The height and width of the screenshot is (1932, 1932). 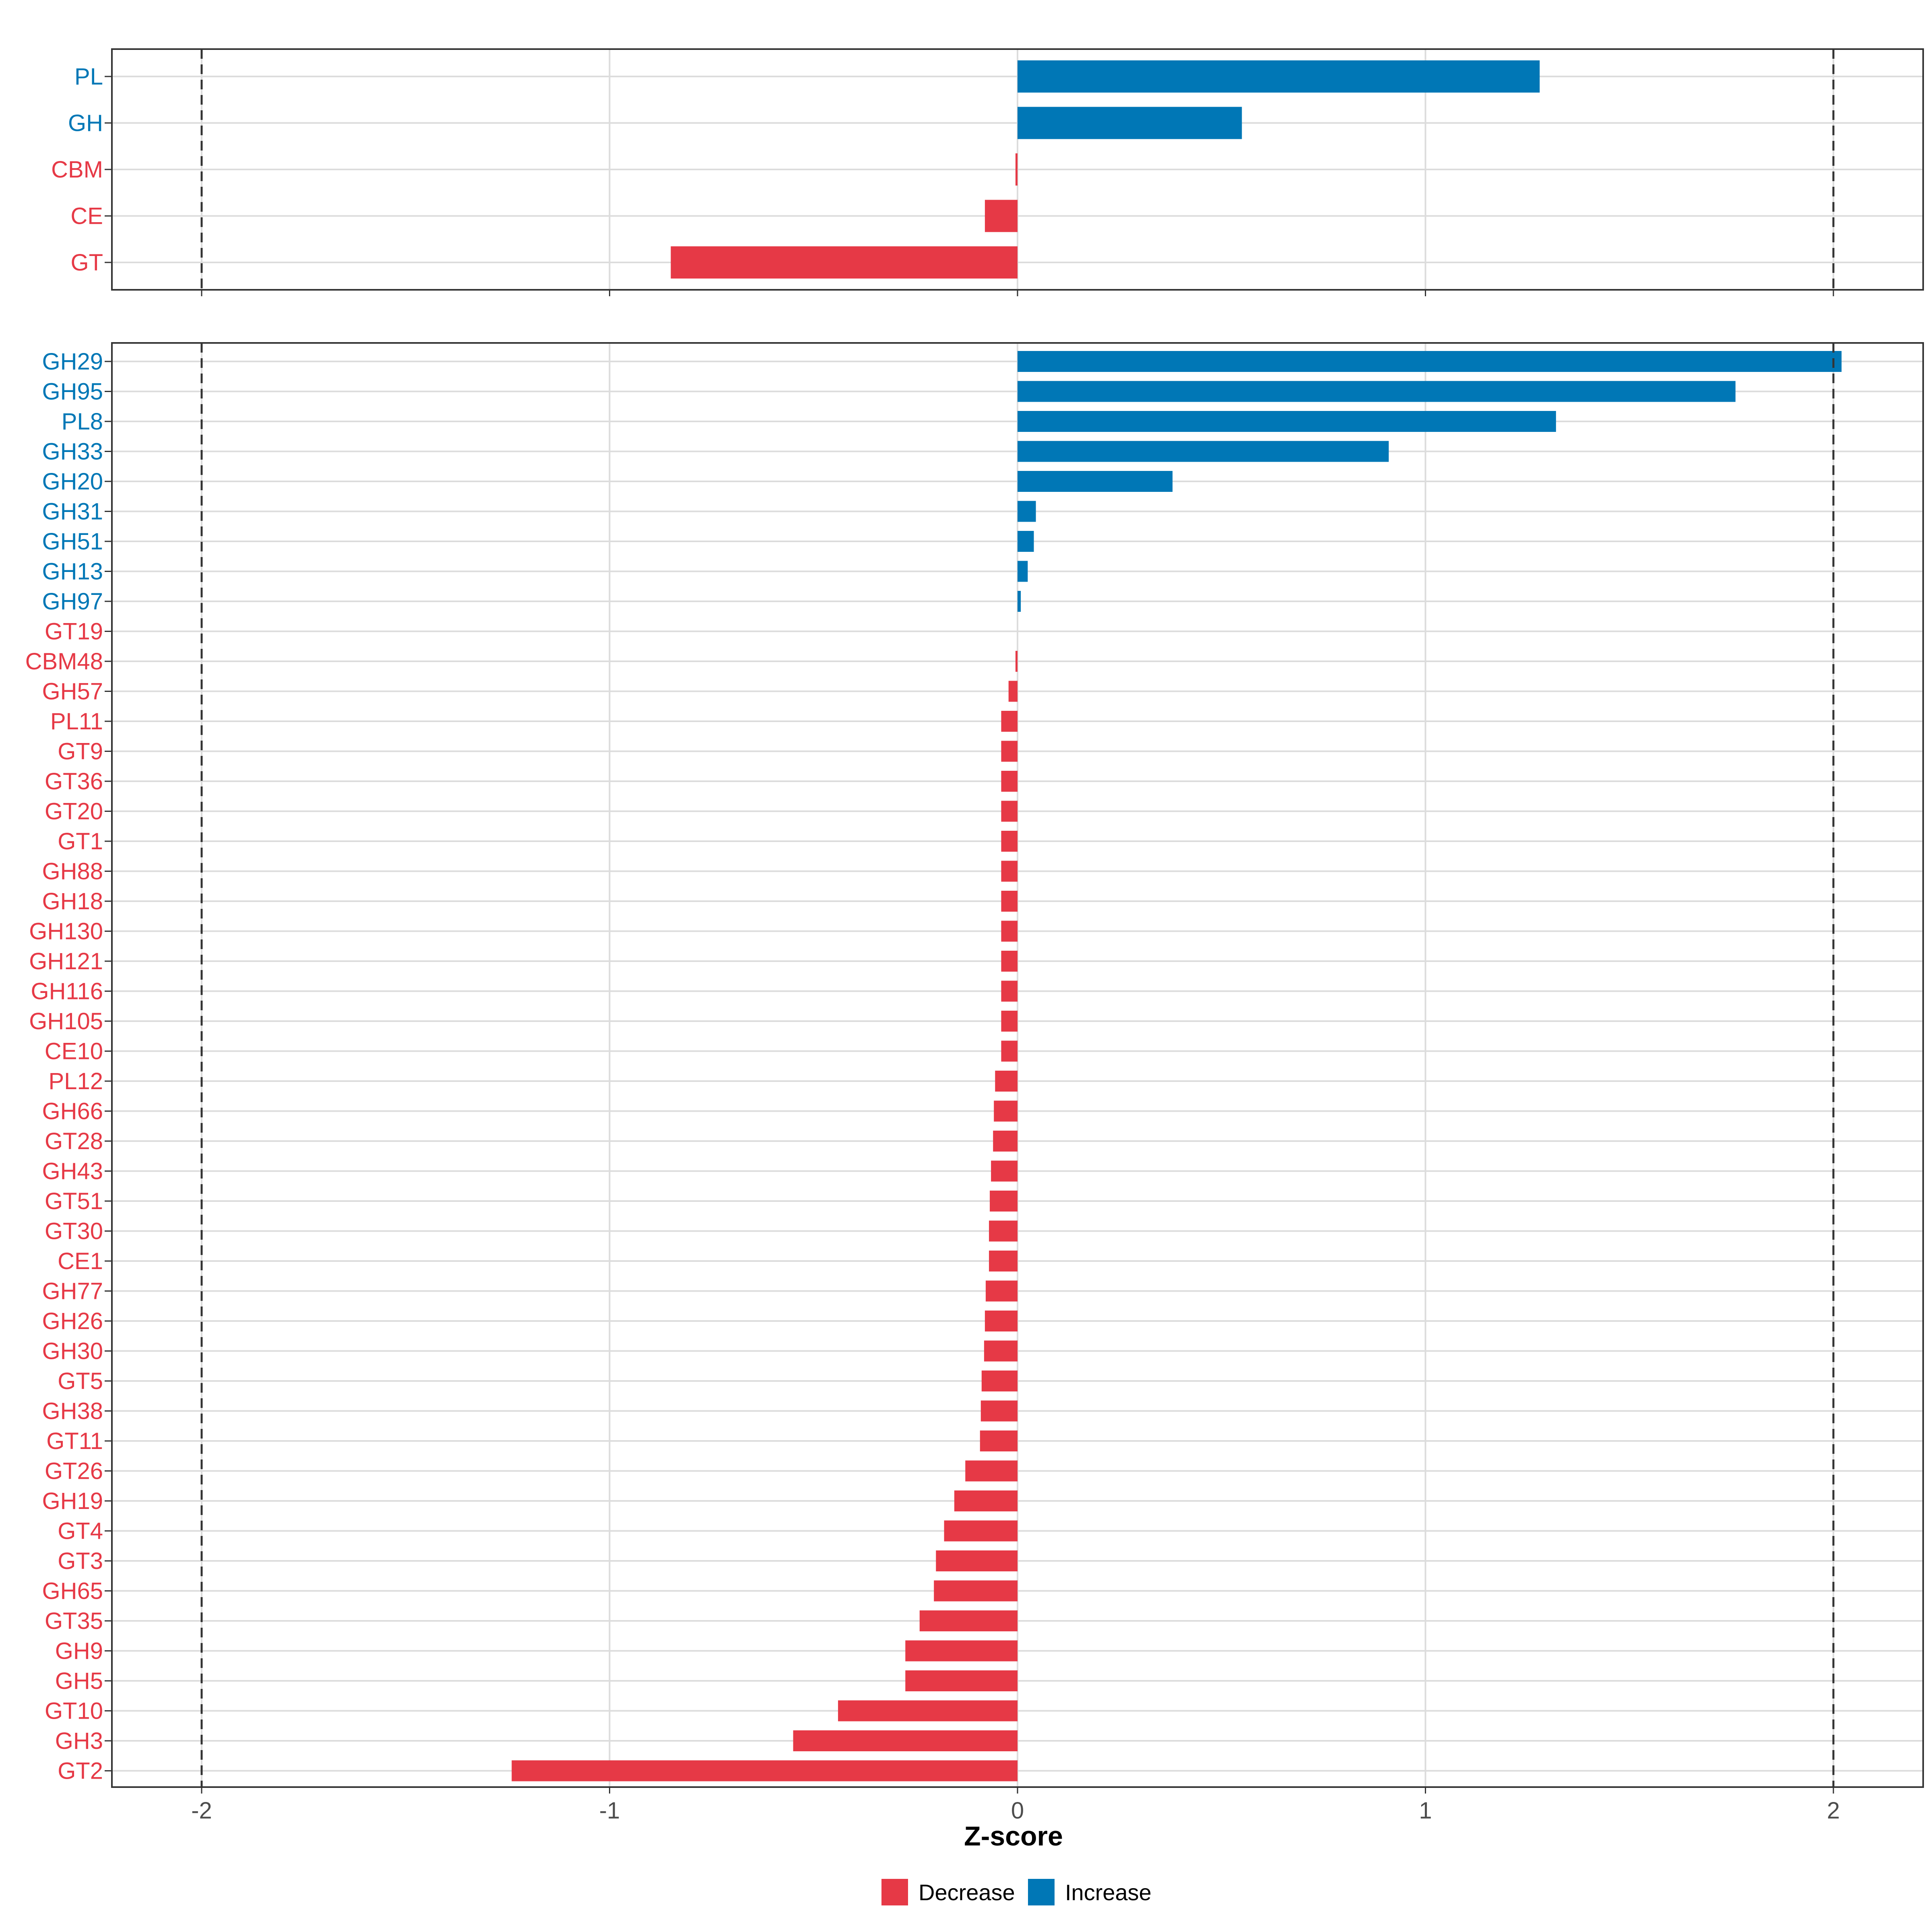 What do you see at coordinates (1001, 1291) in the screenshot?
I see `bar-GH77` at bounding box center [1001, 1291].